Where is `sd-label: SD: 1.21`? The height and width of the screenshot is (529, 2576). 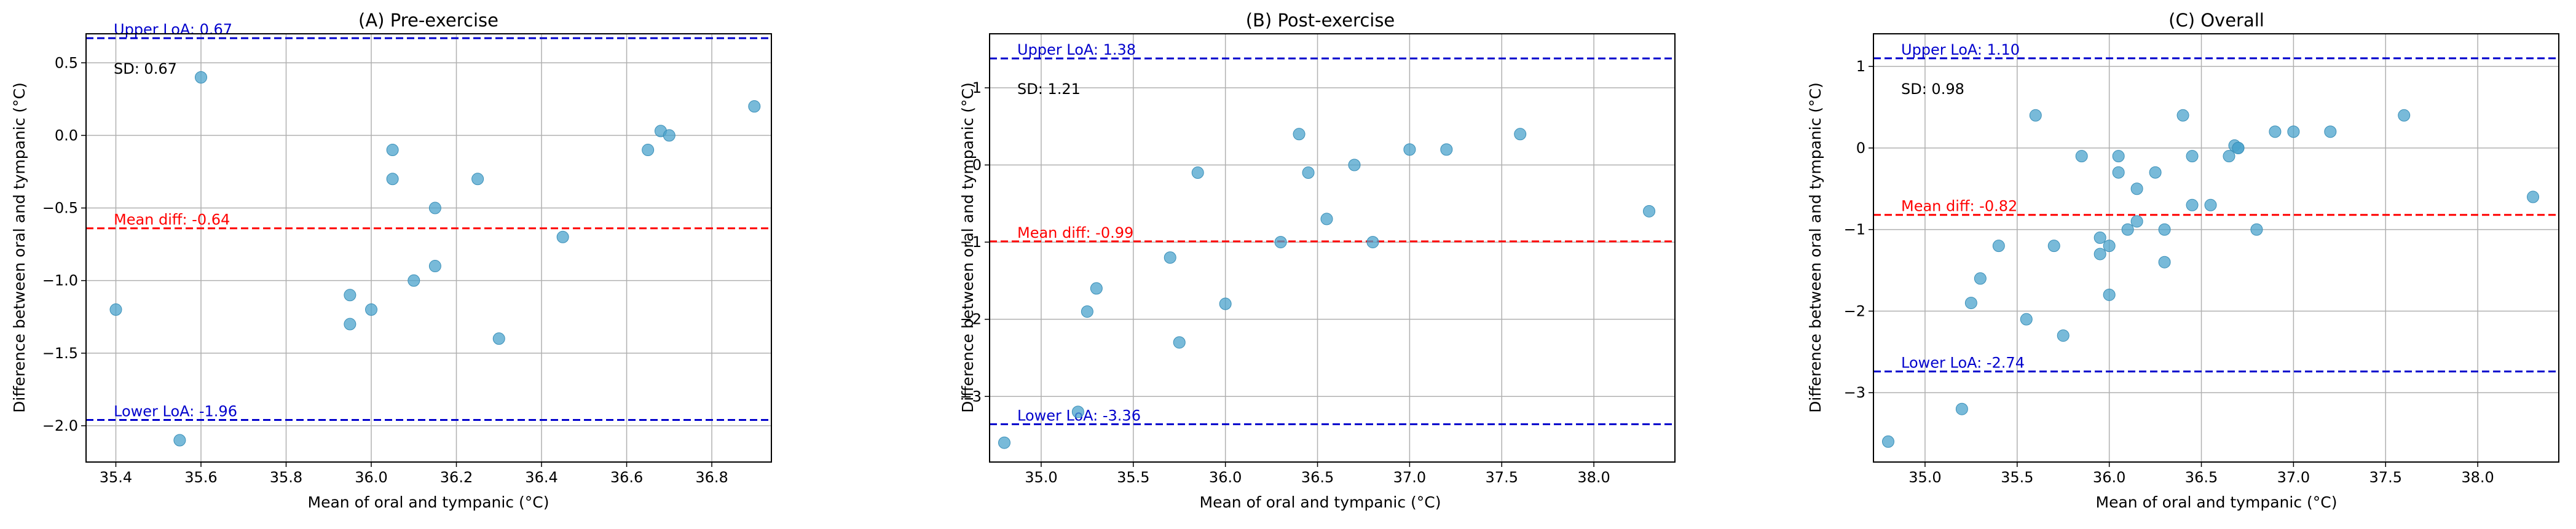
sd-label: SD: 1.21 is located at coordinates (1049, 89).